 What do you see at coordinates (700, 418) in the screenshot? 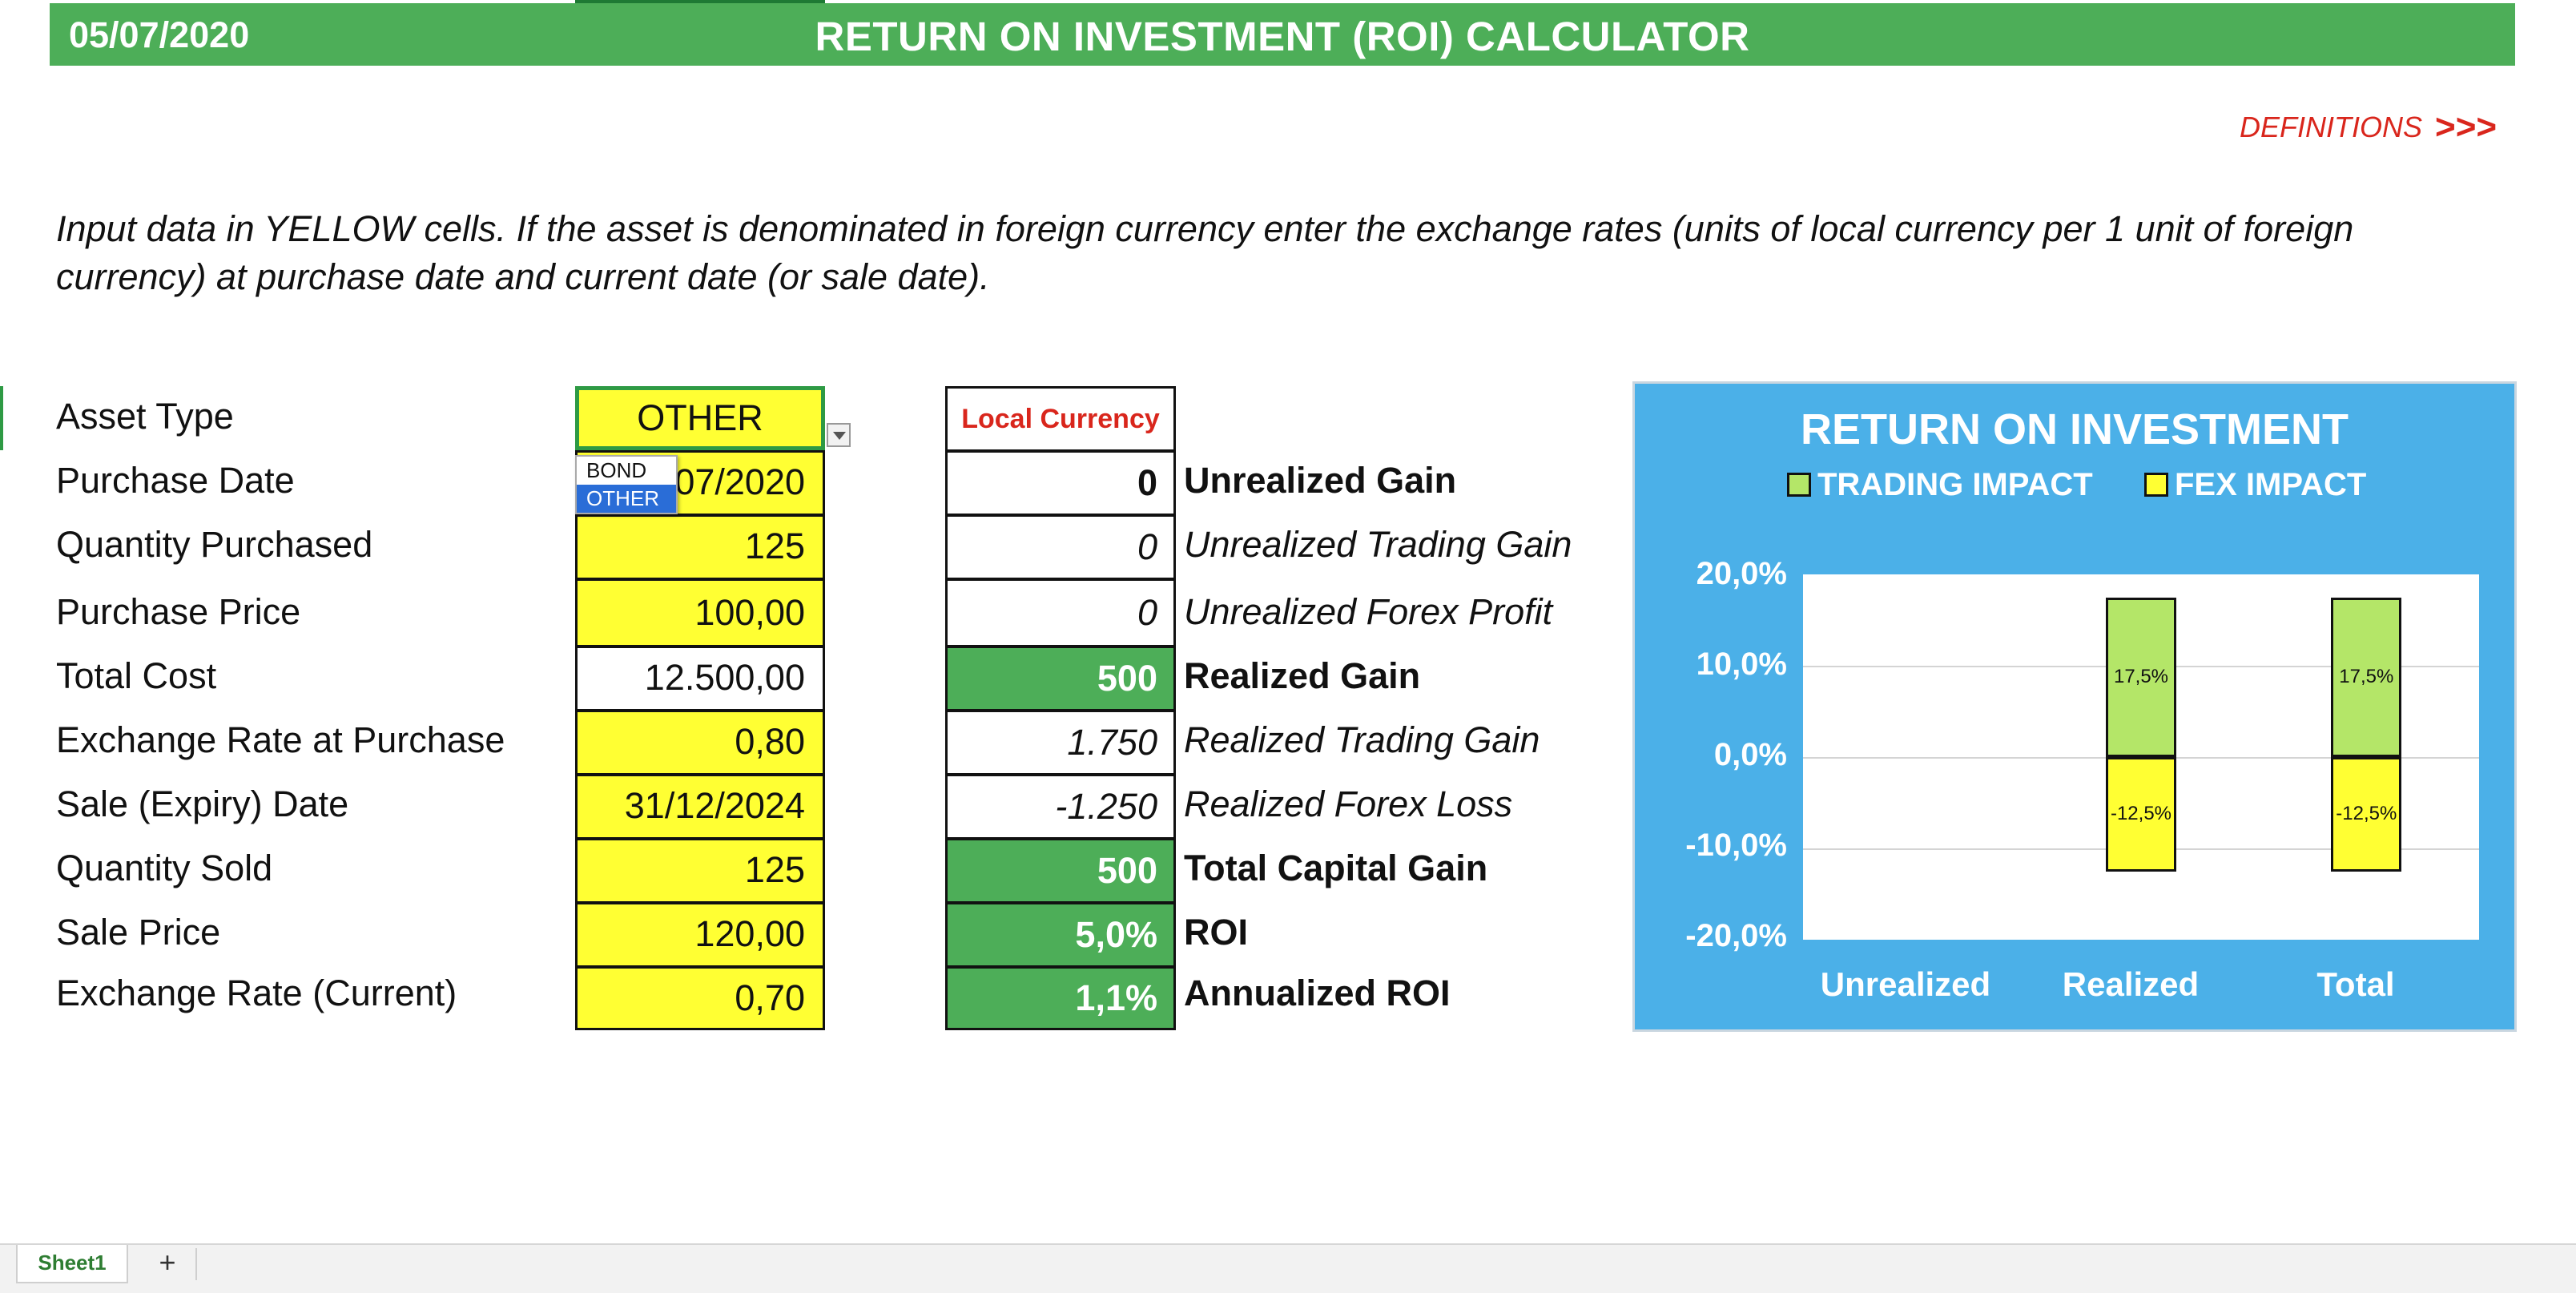
I see `asset-type-select: OTHER` at bounding box center [700, 418].